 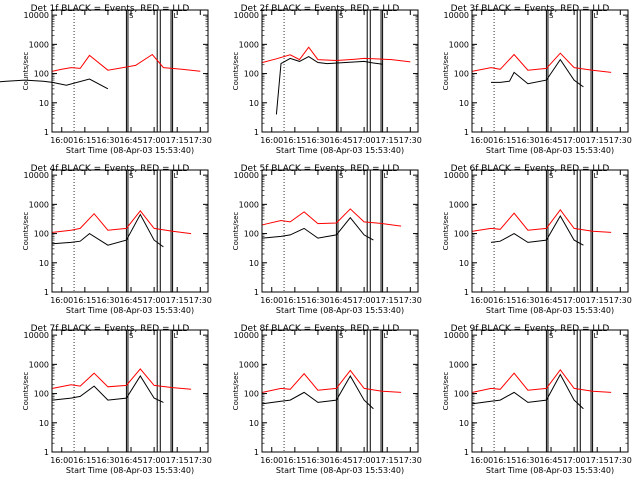 I want to click on panel-title: Det 2f BLACK = Events, RED = LLD, so click(x=320, y=9).